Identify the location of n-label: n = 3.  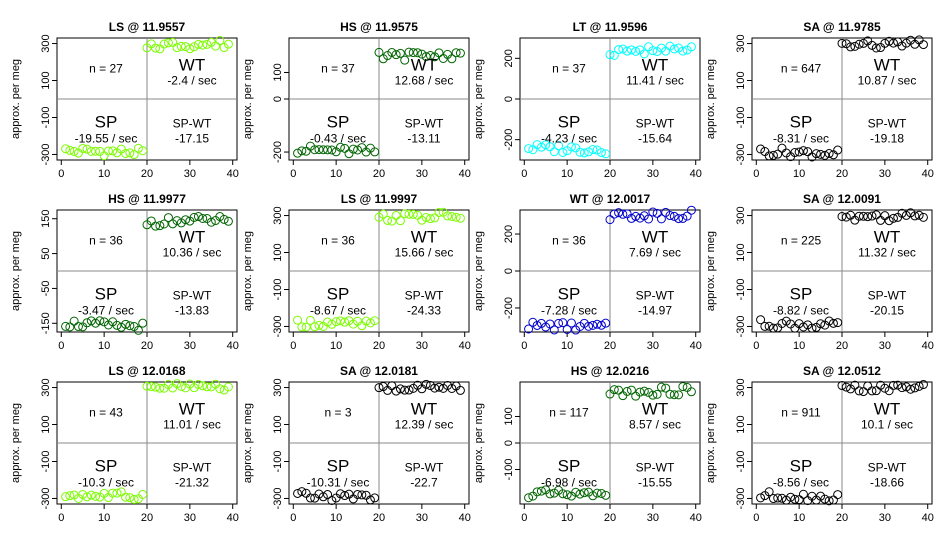
(337, 413).